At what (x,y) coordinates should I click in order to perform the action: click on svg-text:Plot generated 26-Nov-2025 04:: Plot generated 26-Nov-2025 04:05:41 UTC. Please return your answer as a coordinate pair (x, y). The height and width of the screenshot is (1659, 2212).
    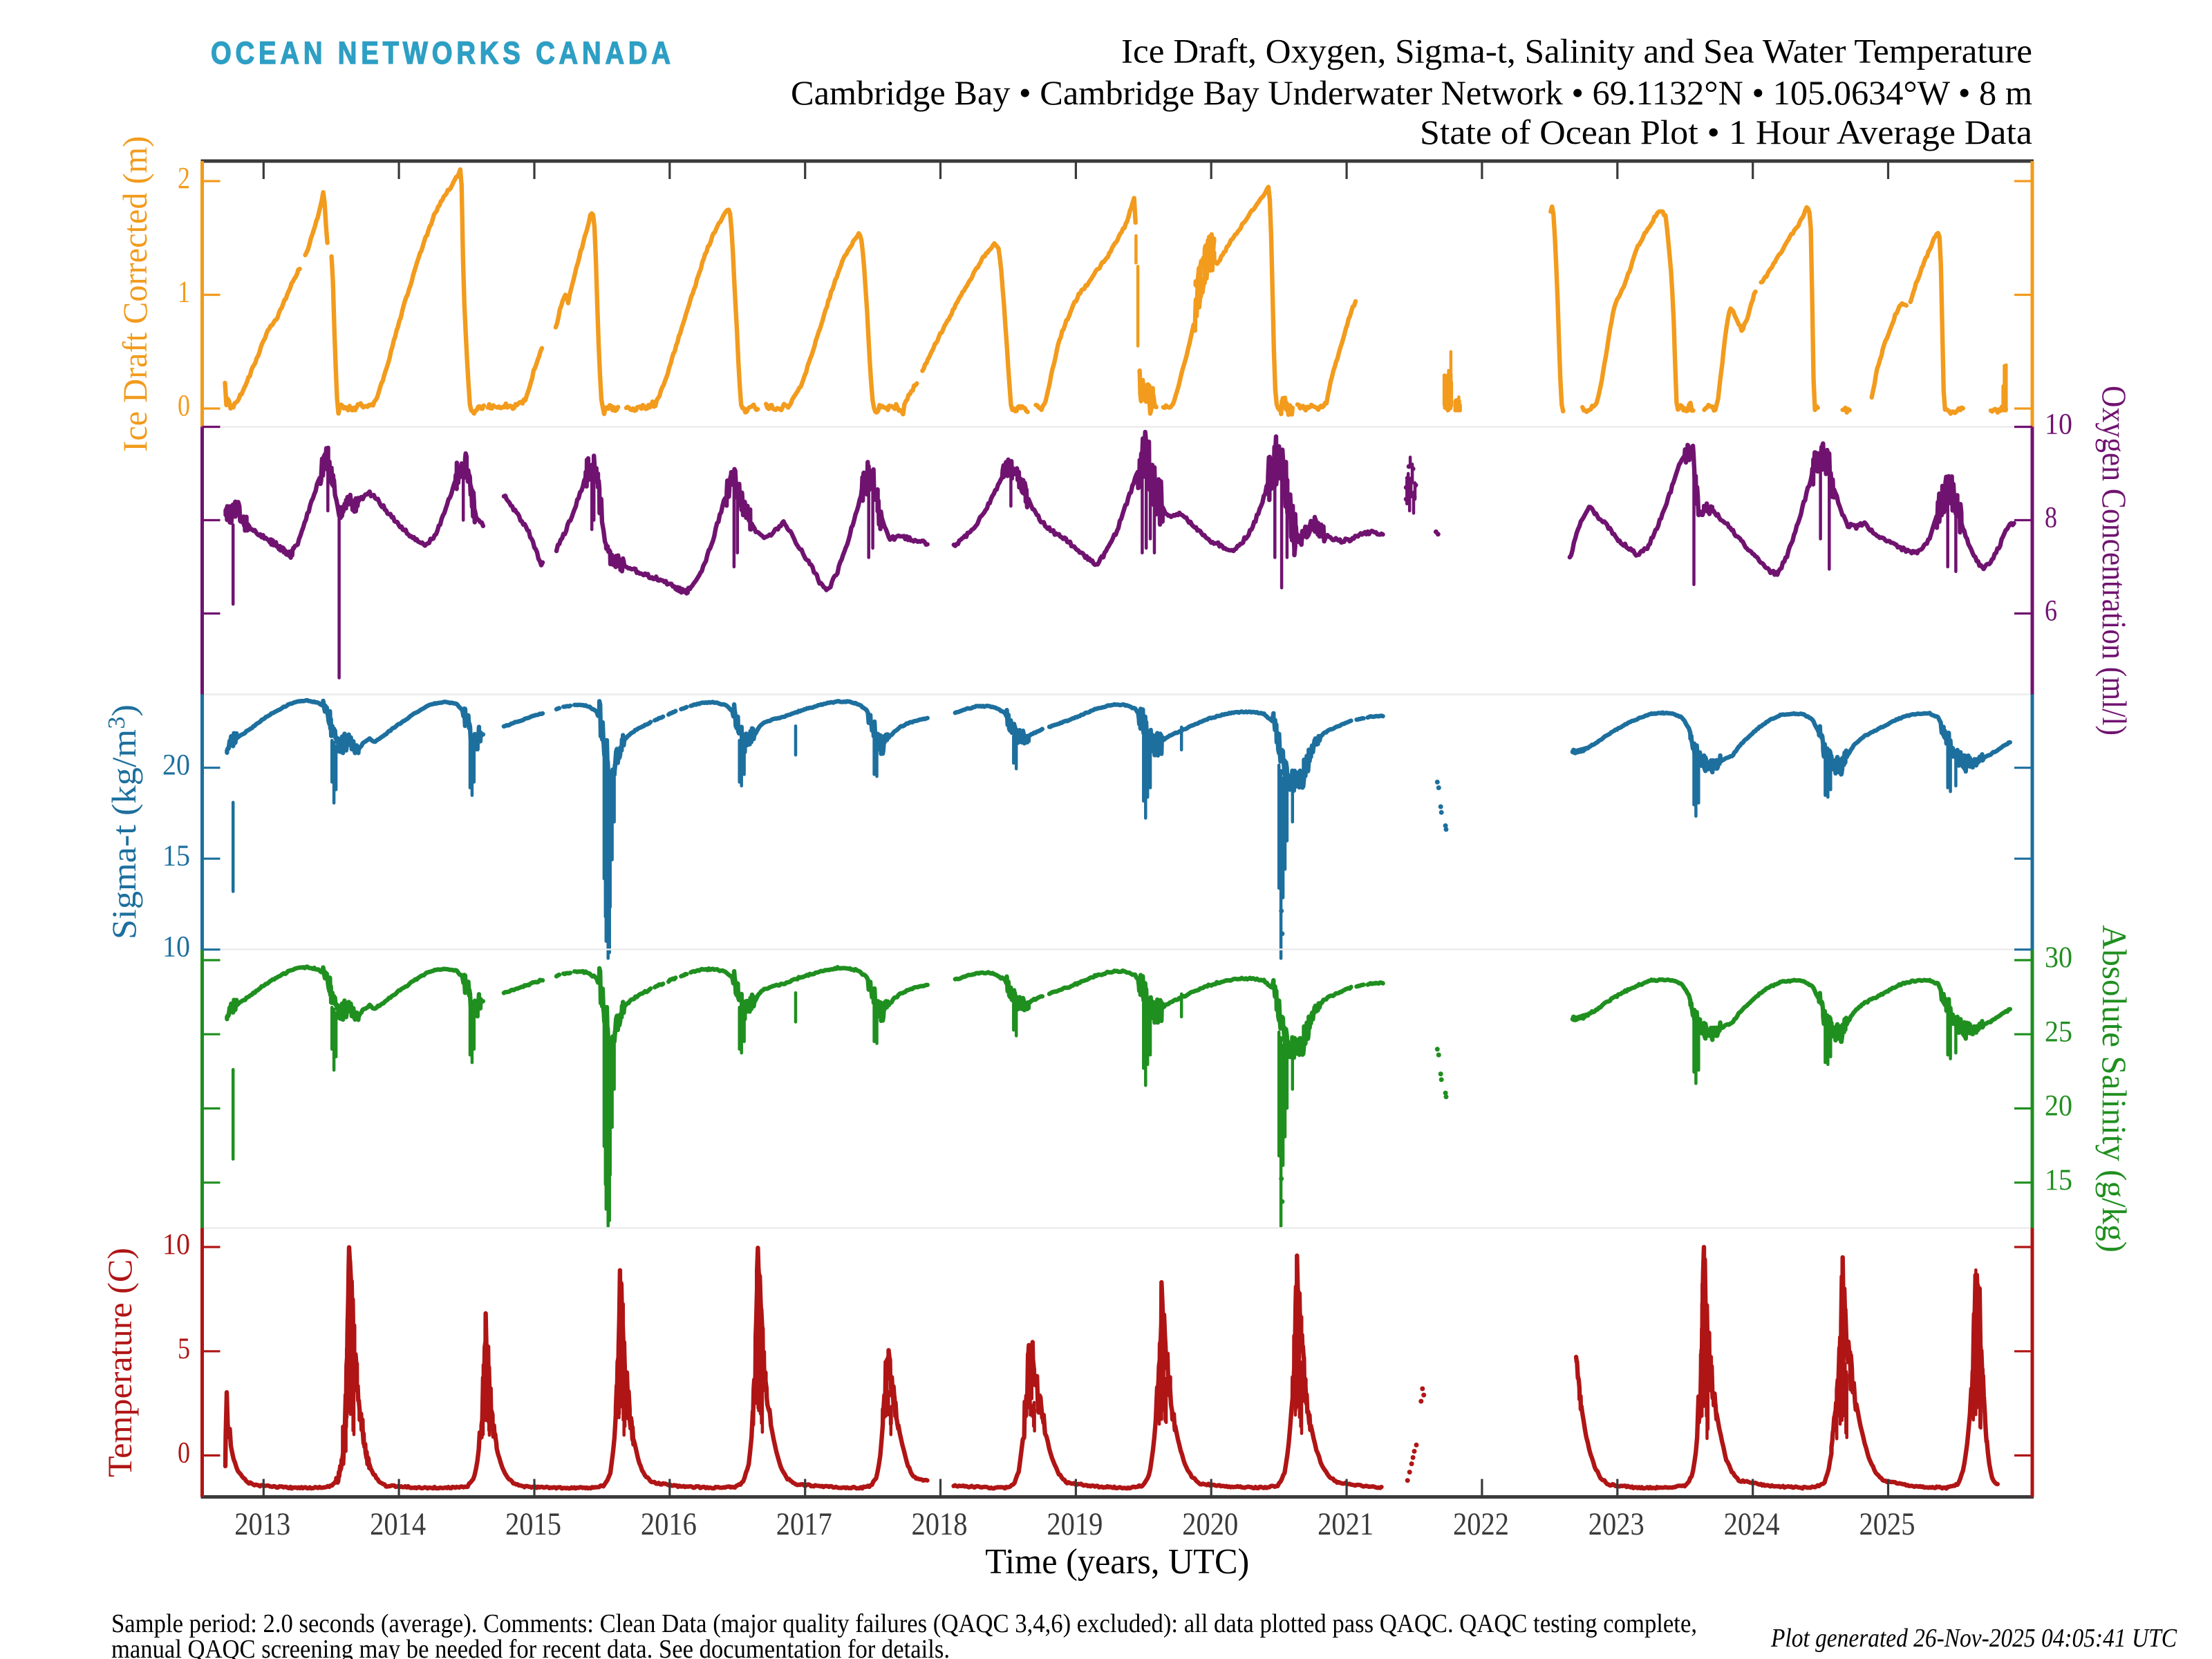
    Looking at the image, I should click on (1974, 1638).